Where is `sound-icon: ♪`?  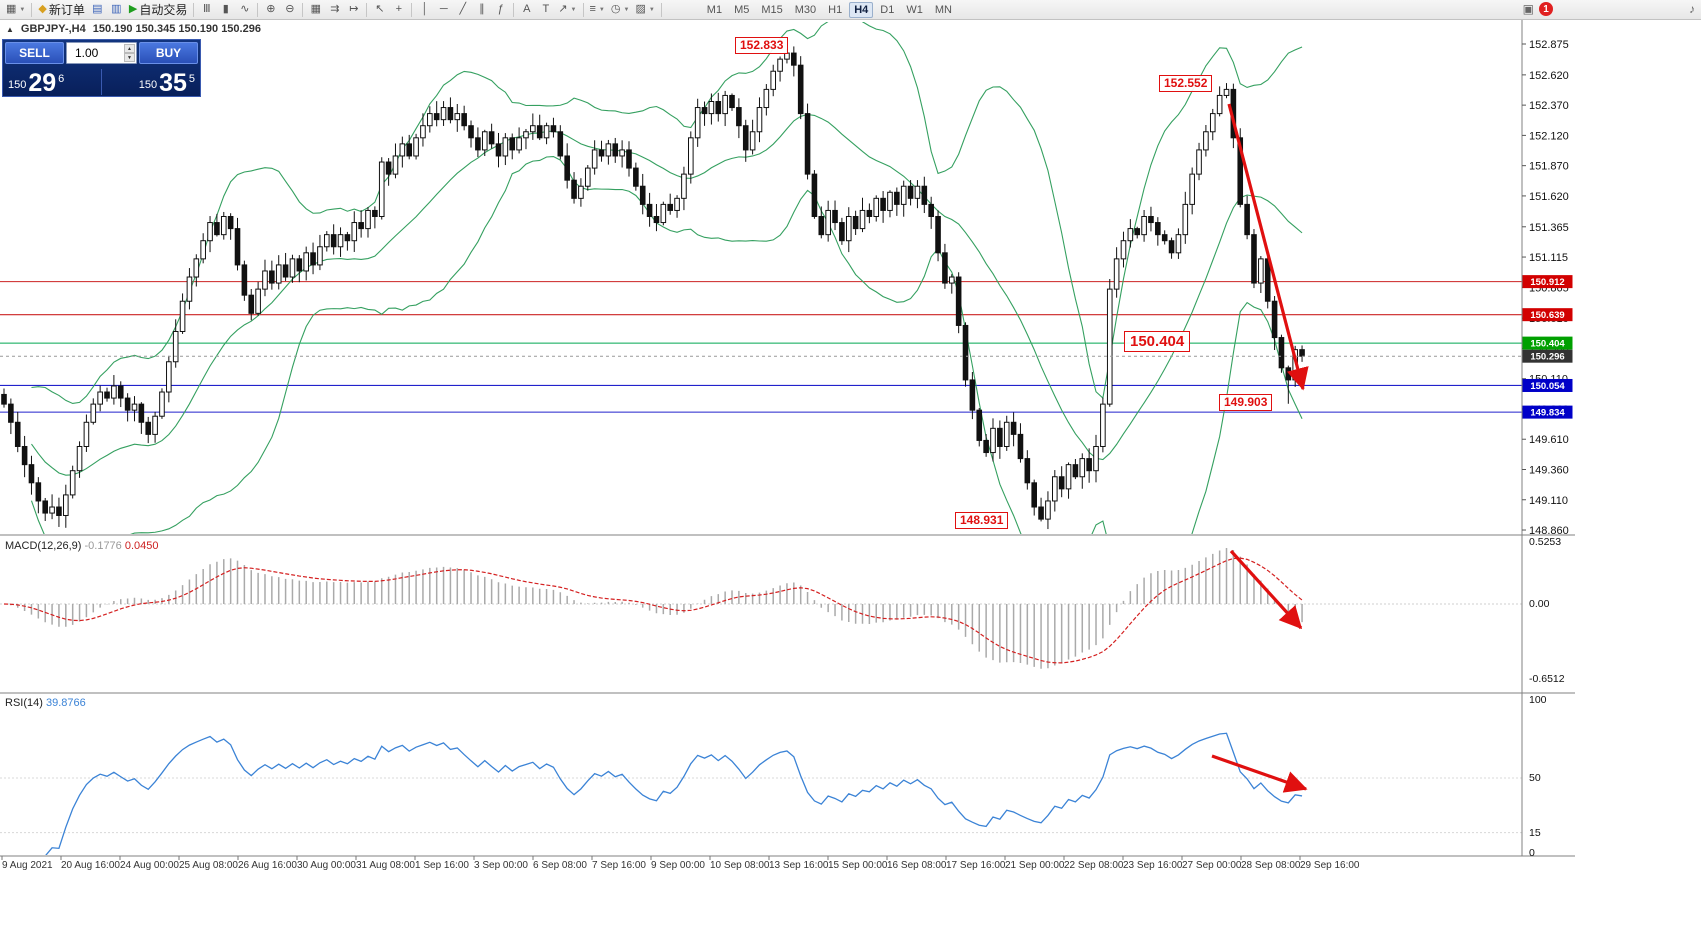 sound-icon: ♪ is located at coordinates (1692, 9).